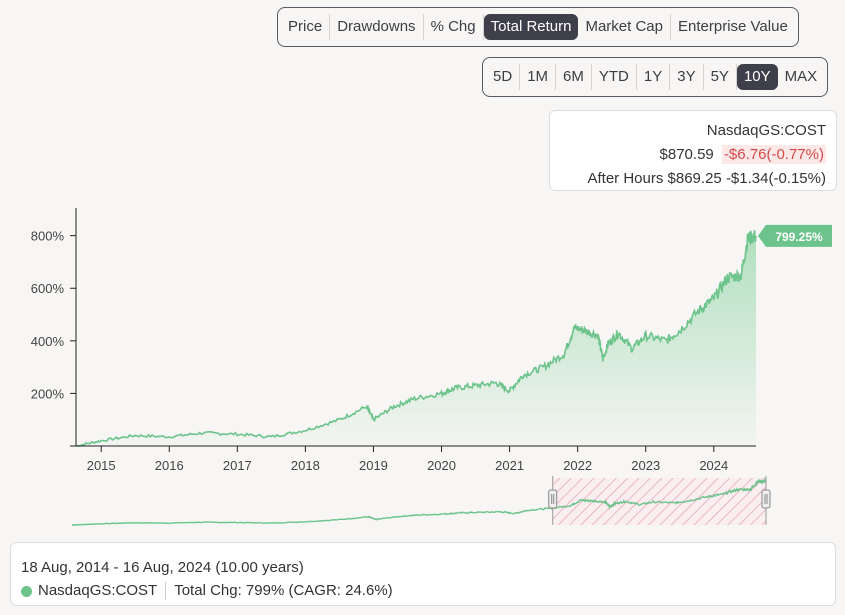 Image resolution: width=845 pixels, height=615 pixels. I want to click on x-tick-label: 2019, so click(373, 465).